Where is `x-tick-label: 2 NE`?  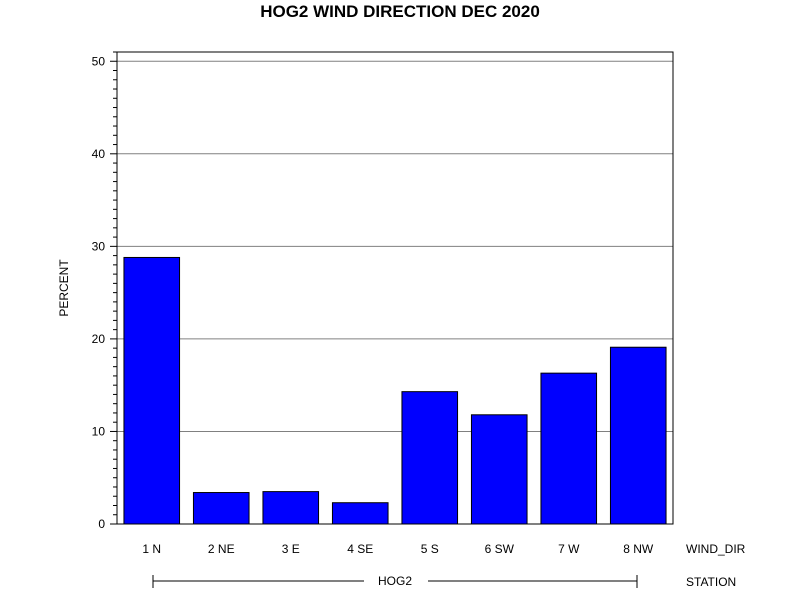
x-tick-label: 2 NE is located at coordinates (221, 549).